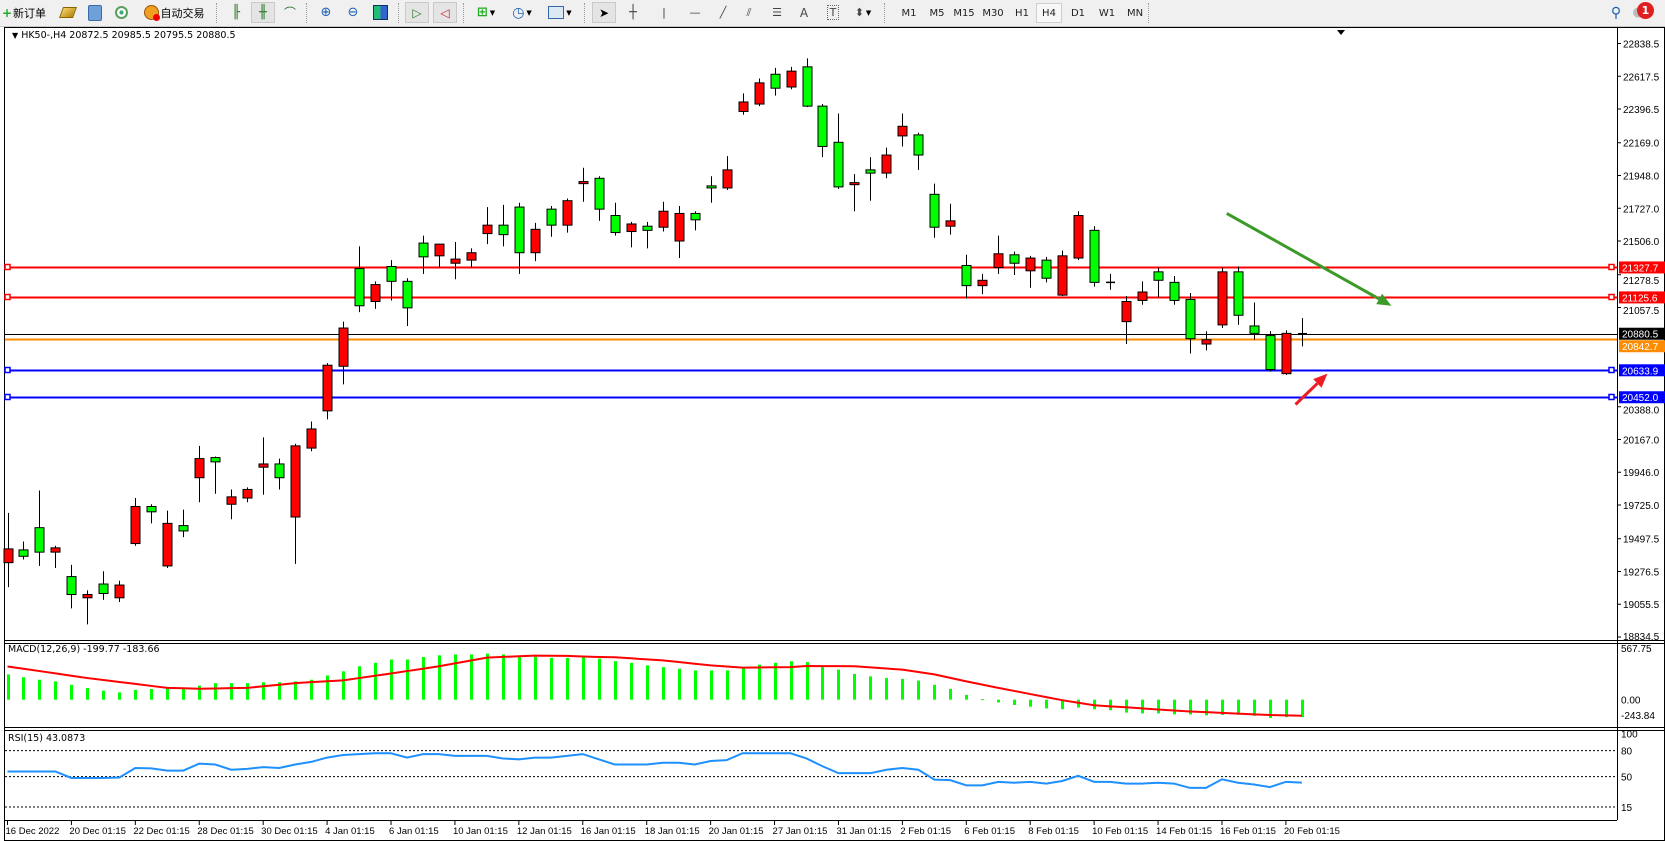 The image size is (1665, 841). I want to click on arrow-annotations, so click(1309, 309).